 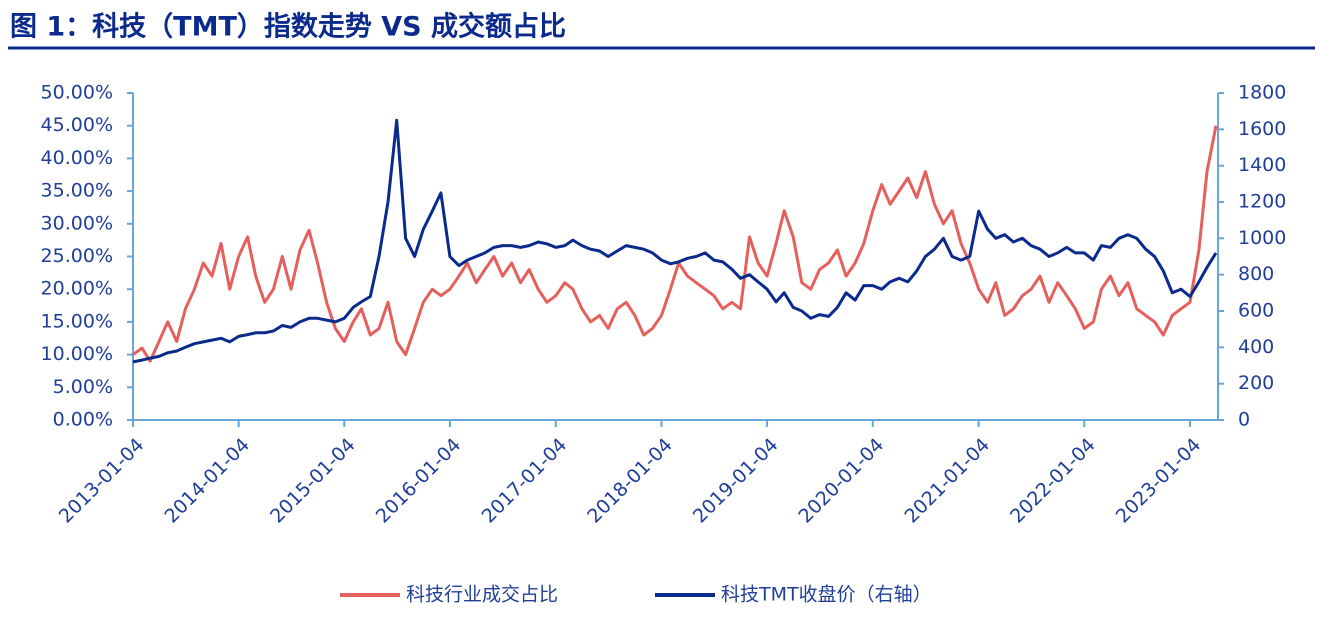 I want to click on x-tick-label: 2020-01-04, so click(x=842, y=481).